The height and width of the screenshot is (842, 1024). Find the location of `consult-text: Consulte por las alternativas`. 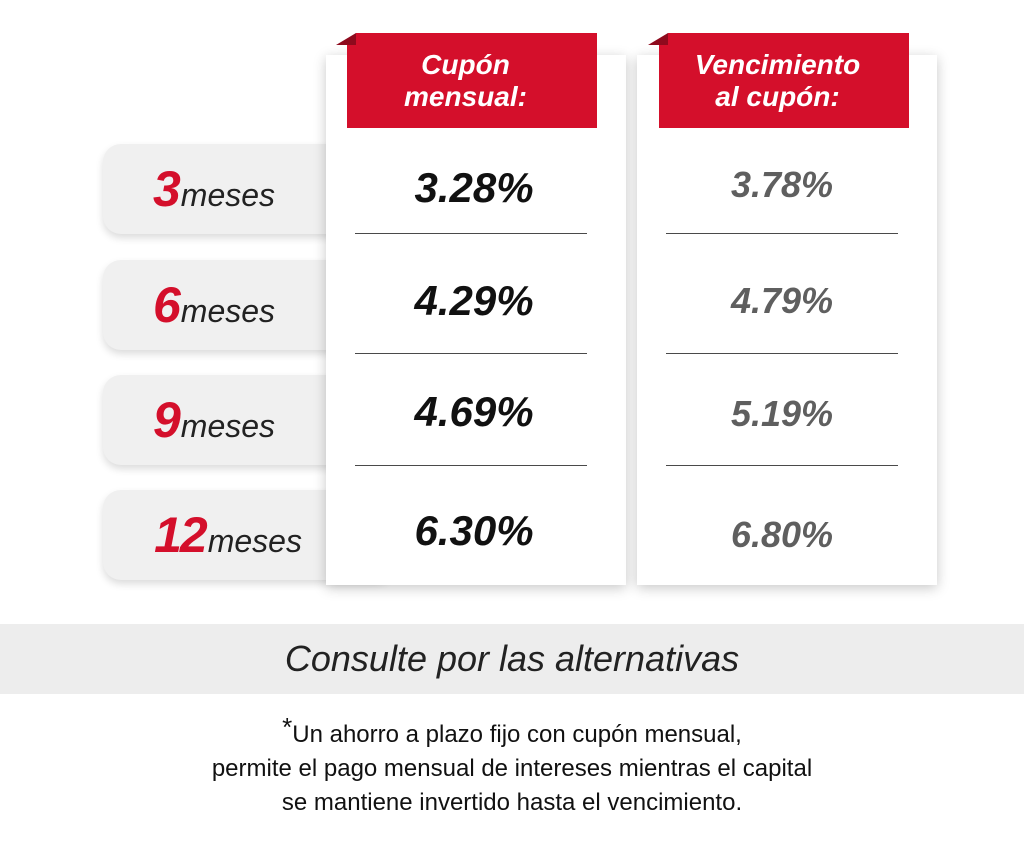

consult-text: Consulte por las alternativas is located at coordinates (512, 658).